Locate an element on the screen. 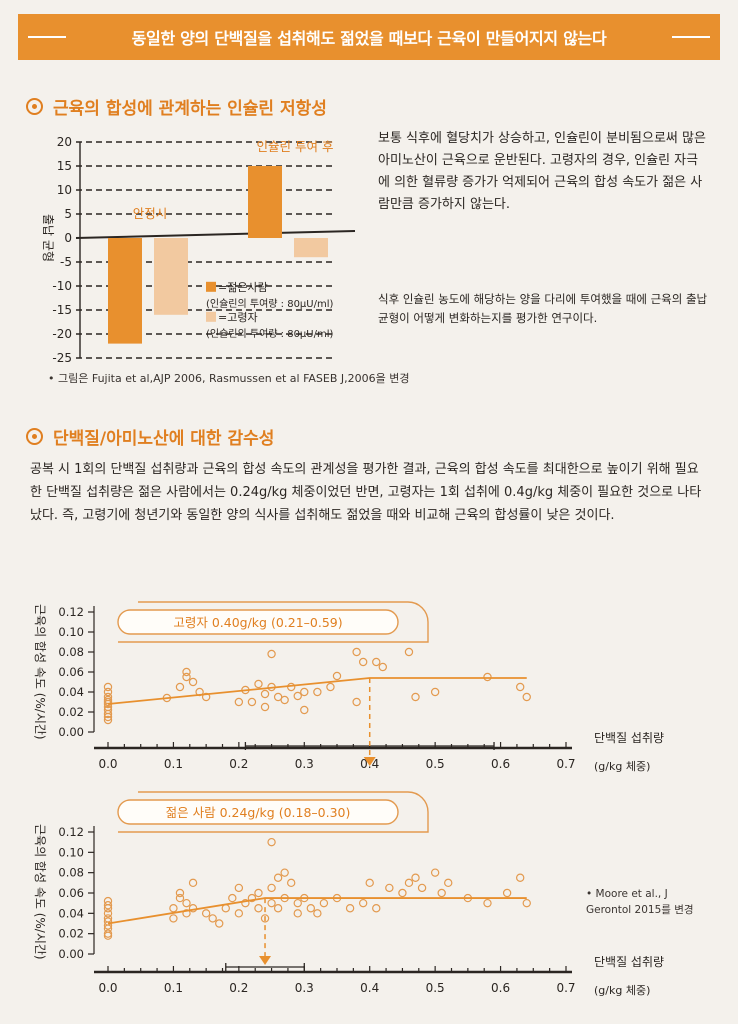 The image size is (738, 1024). annotation-text: 고령자 0.40g/kg (0.21–0.59) is located at coordinates (257, 622).